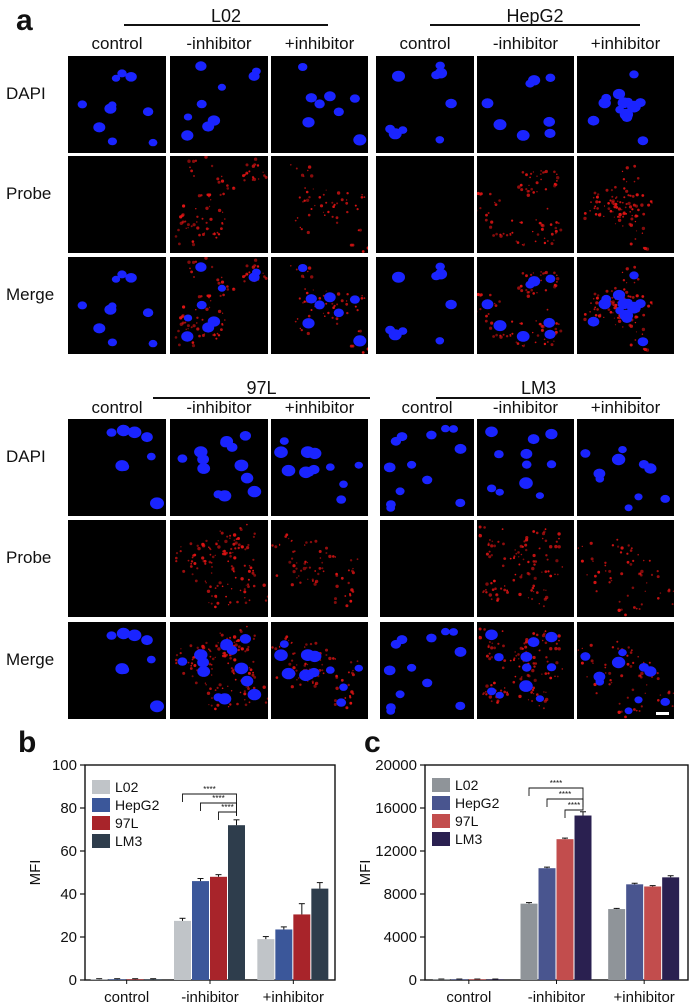  Describe the element at coordinates (396, 765) in the screenshot. I see `y-tick-label: 20000` at that location.